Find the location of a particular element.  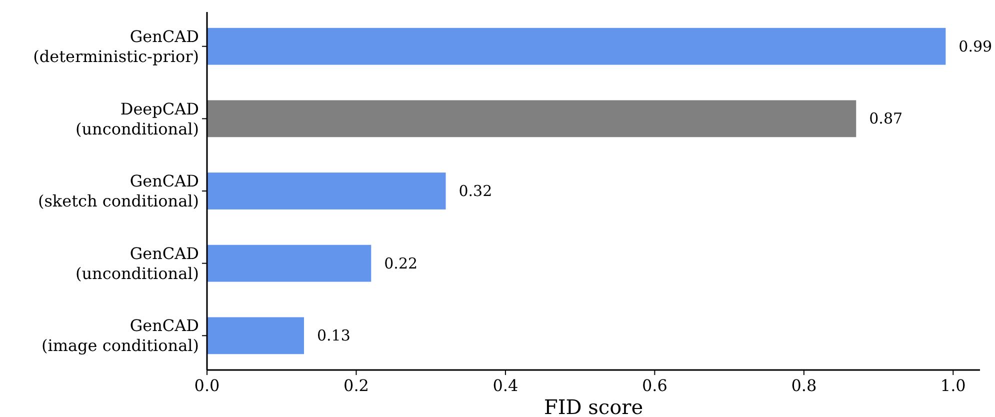

x-tick-label: 0.0 is located at coordinates (207, 385).